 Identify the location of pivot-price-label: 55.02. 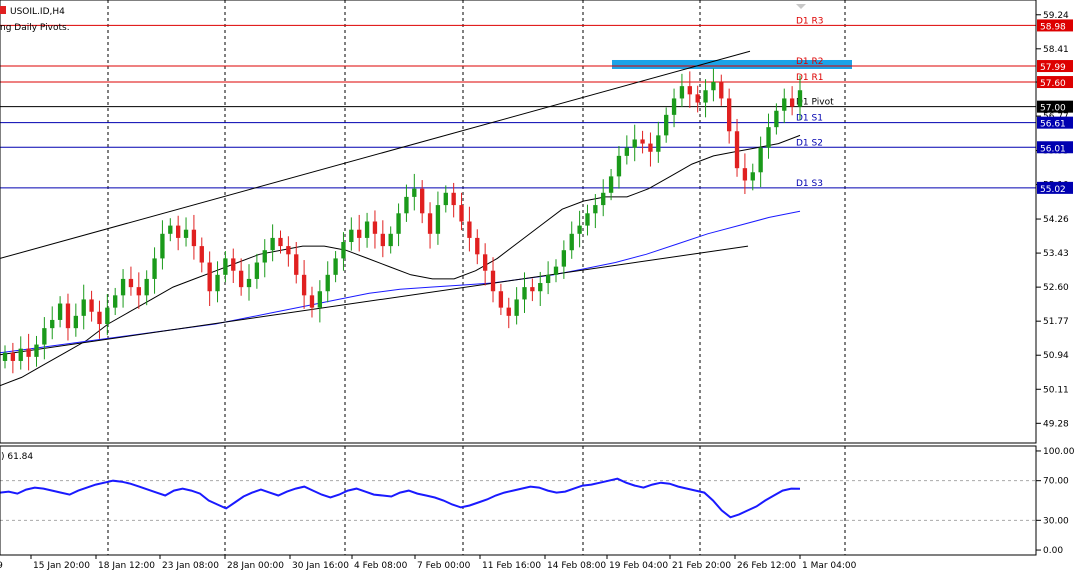
(1053, 190).